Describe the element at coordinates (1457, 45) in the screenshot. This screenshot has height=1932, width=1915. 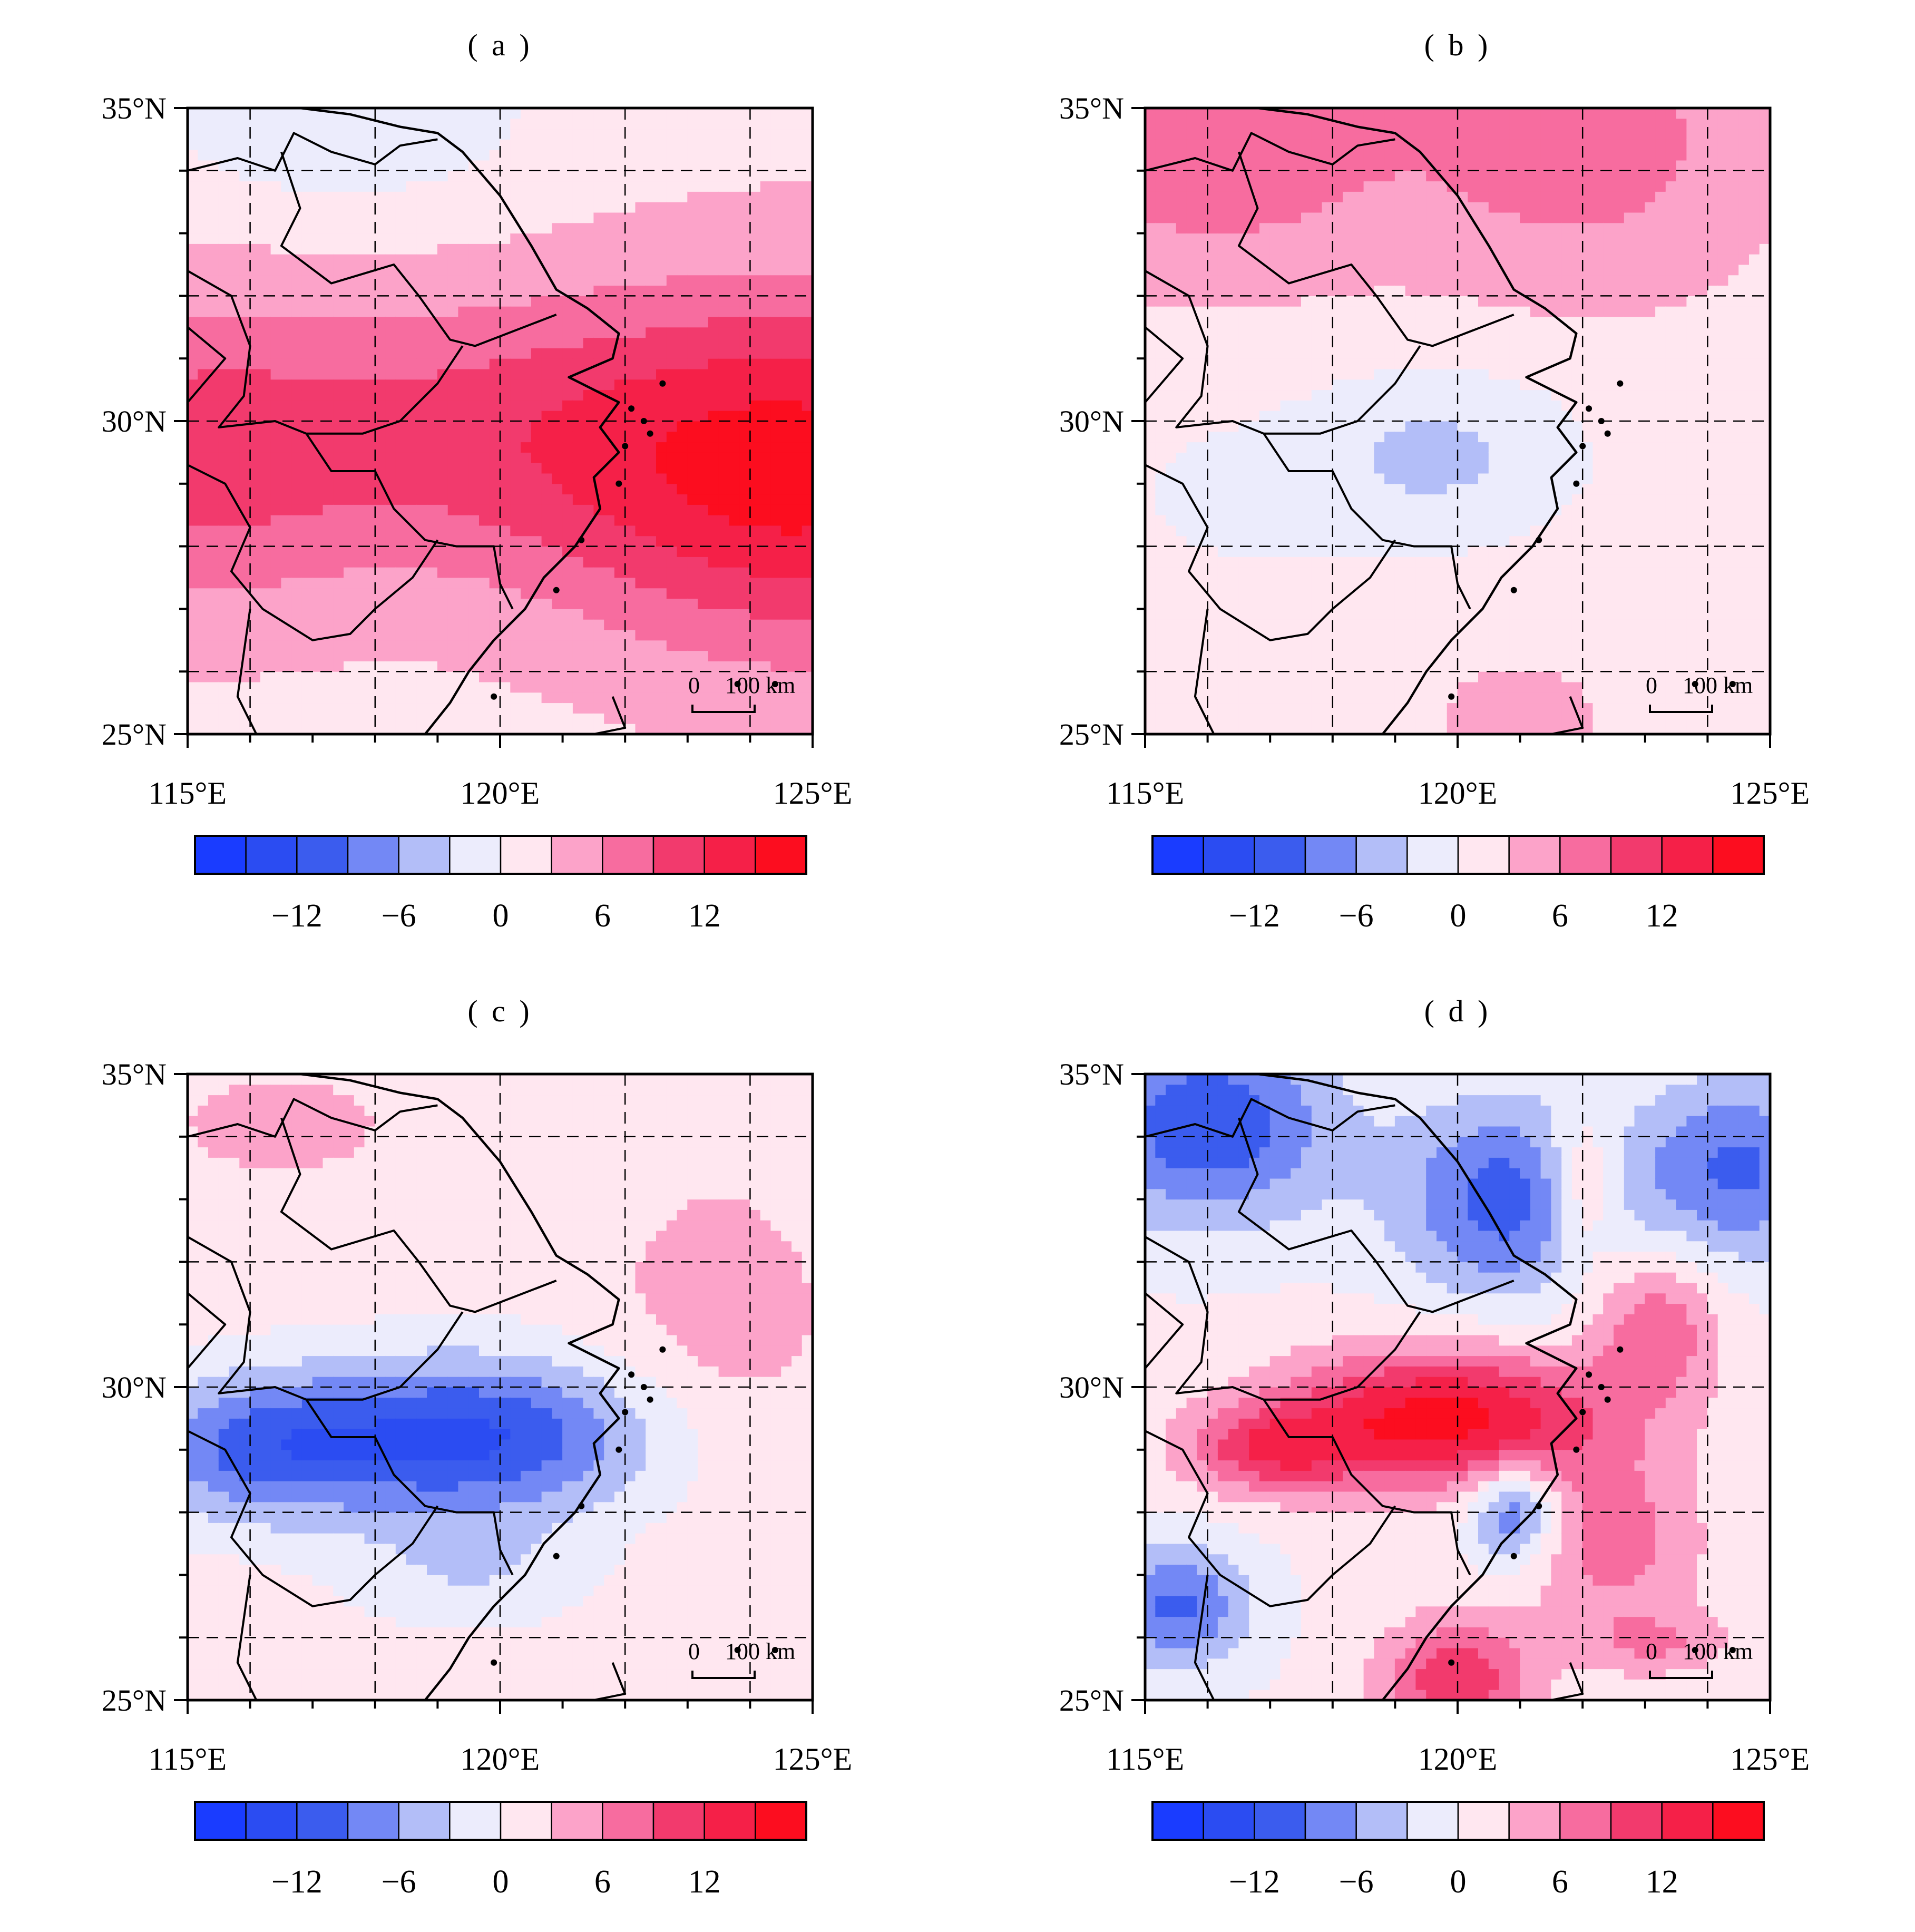
I see `panel-title: ( b )` at that location.